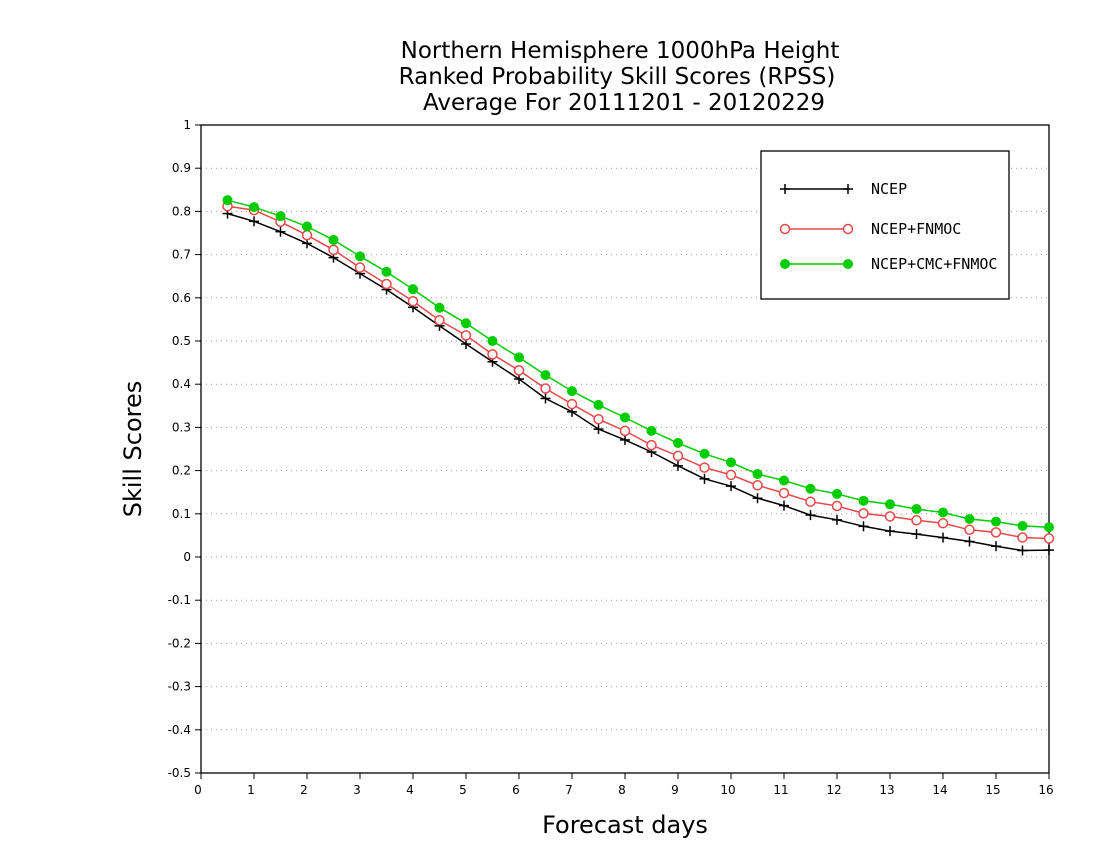  Describe the element at coordinates (625, 825) in the screenshot. I see `x-axis-title: Forecast days` at that location.